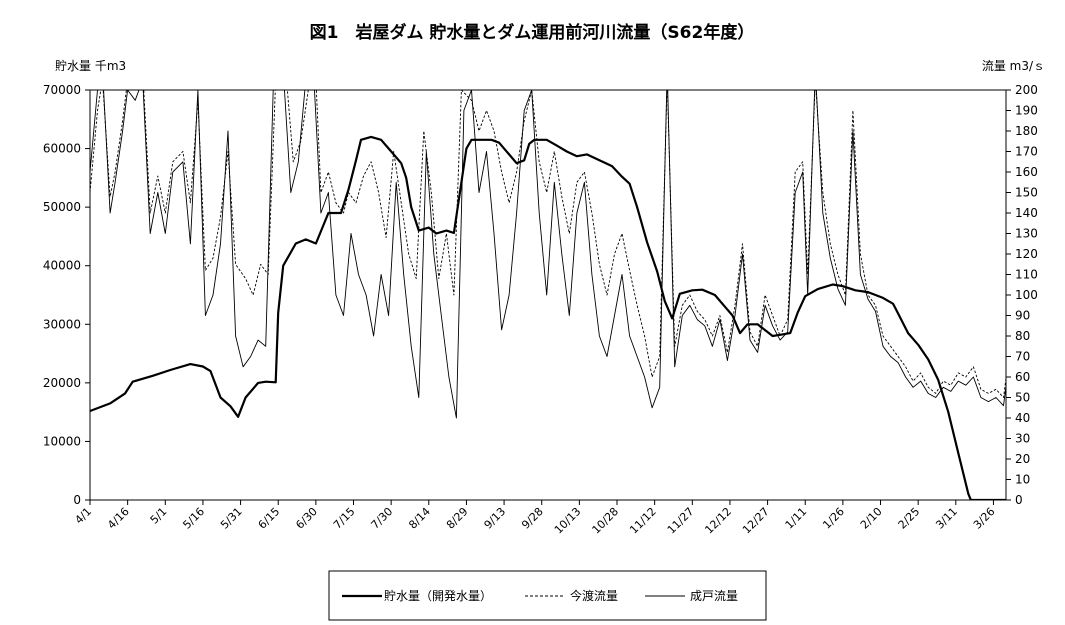 This screenshot has height=625, width=1065. I want to click on right-tick-label: 120, so click(1026, 254).